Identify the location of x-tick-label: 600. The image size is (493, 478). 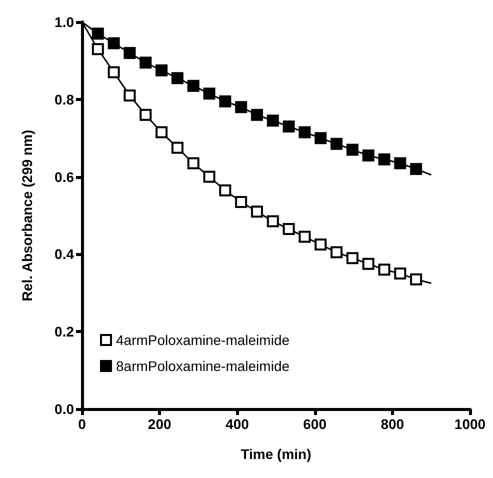
(315, 424).